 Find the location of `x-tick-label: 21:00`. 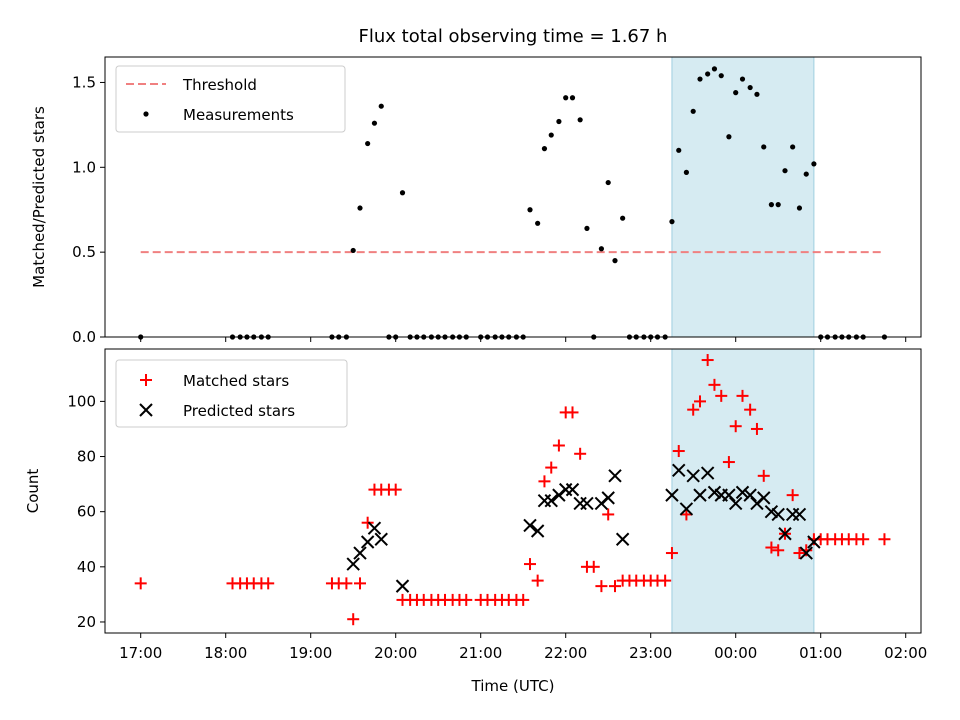

x-tick-label: 21:00 is located at coordinates (480, 653).